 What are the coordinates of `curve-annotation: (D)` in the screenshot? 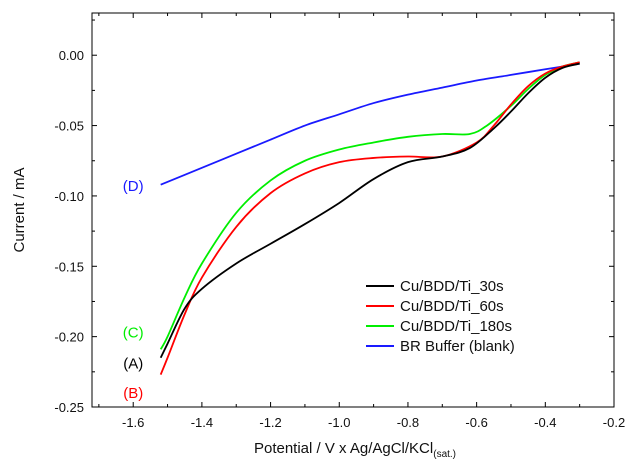 It's located at (133, 186).